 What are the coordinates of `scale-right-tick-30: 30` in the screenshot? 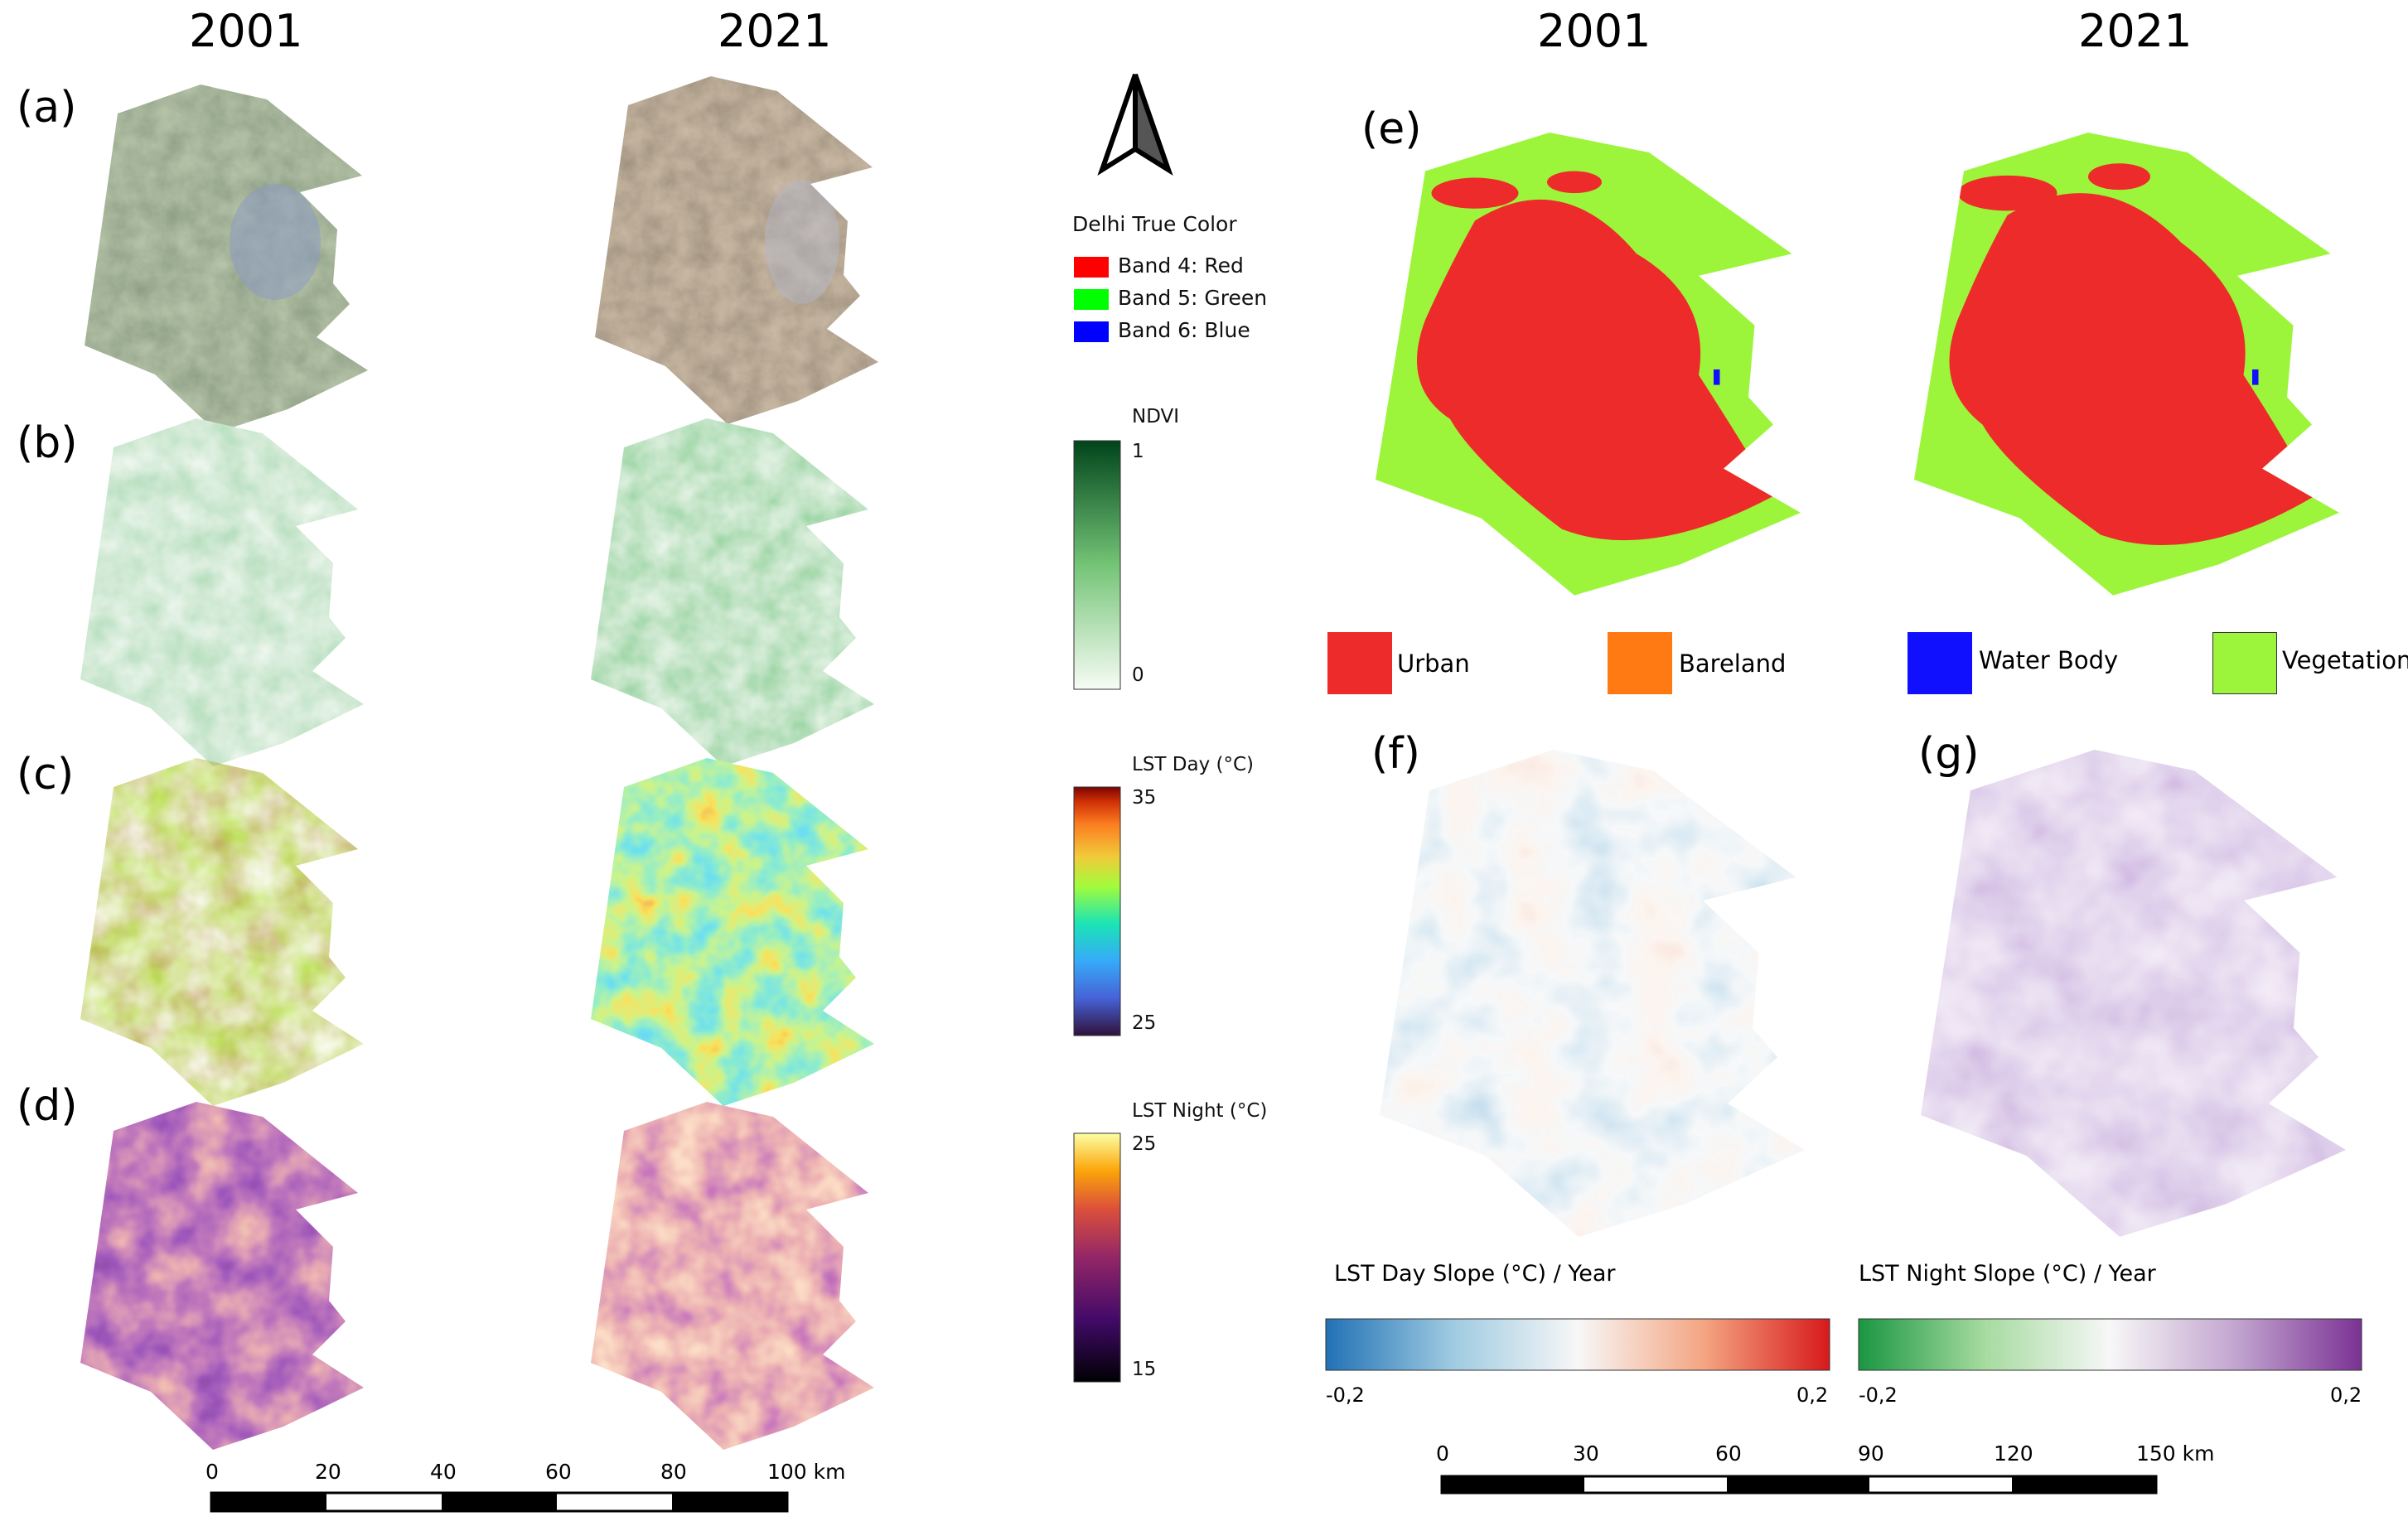 It's located at (1586, 1453).